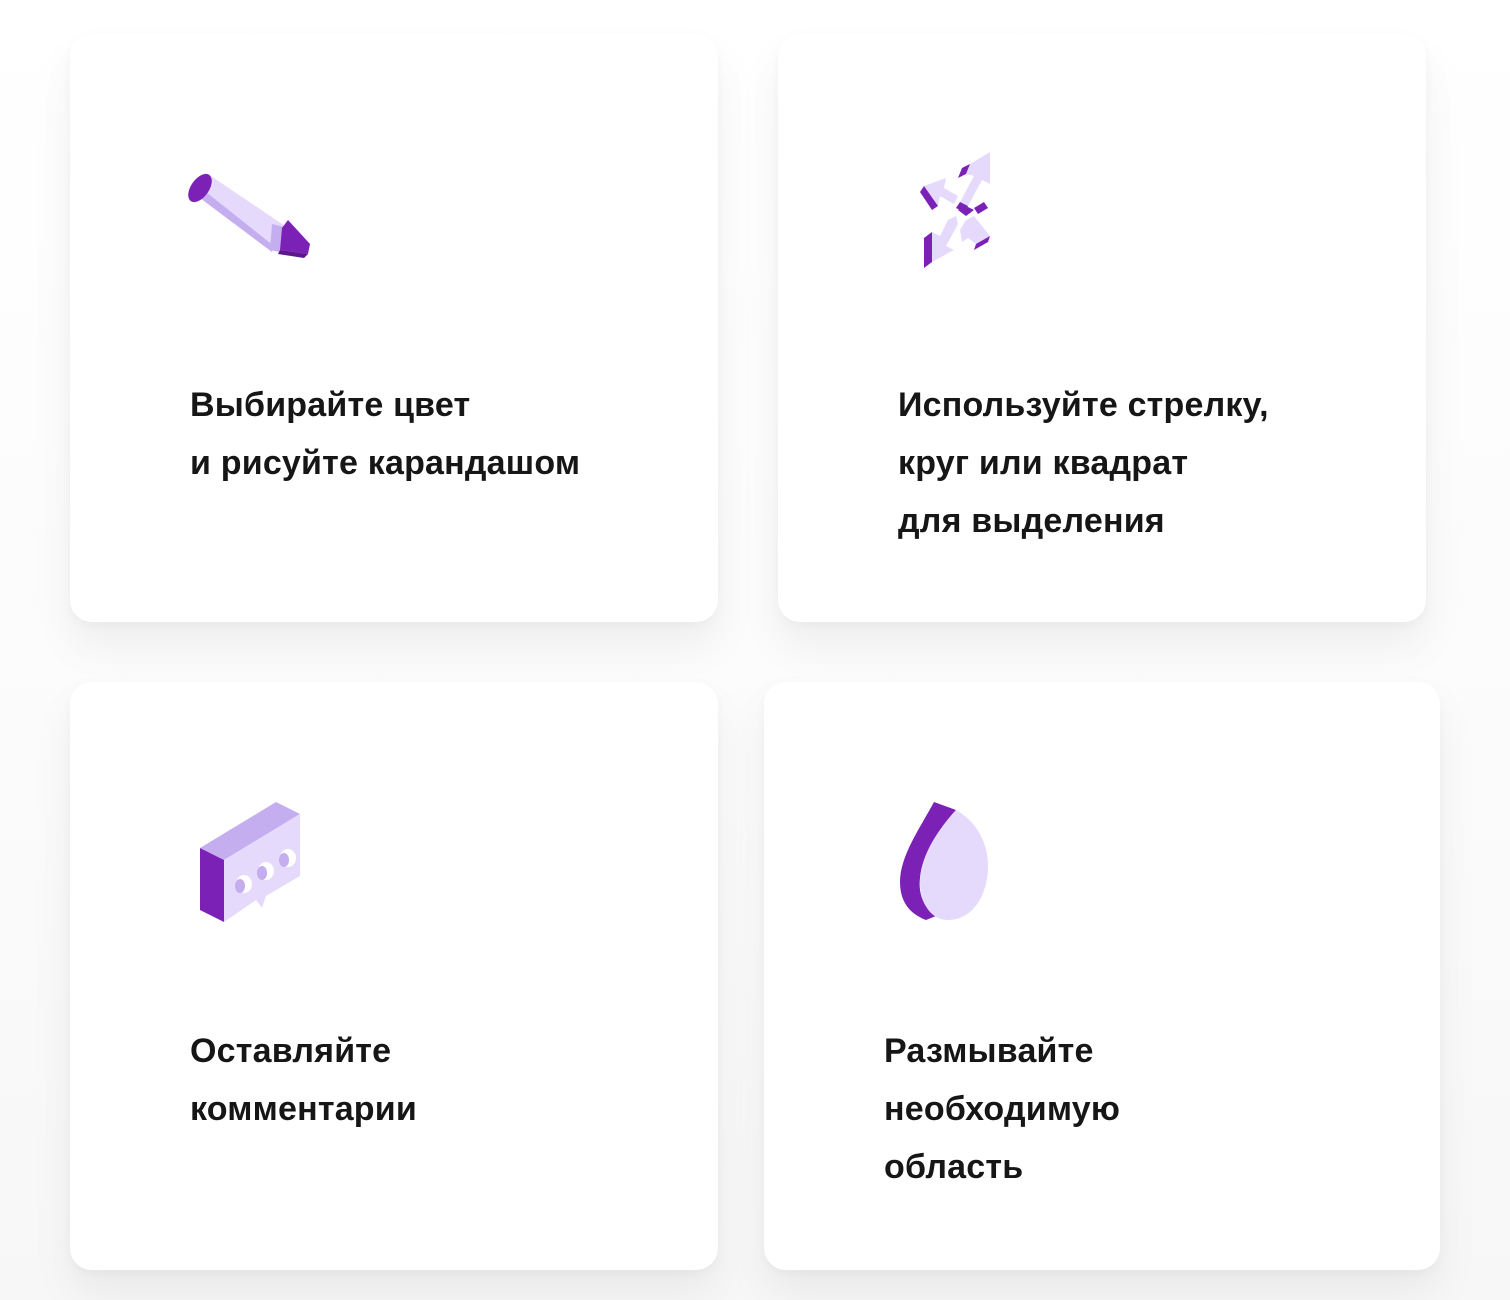  Describe the element at coordinates (944, 861) in the screenshot. I see `blur-drop-icon` at that location.